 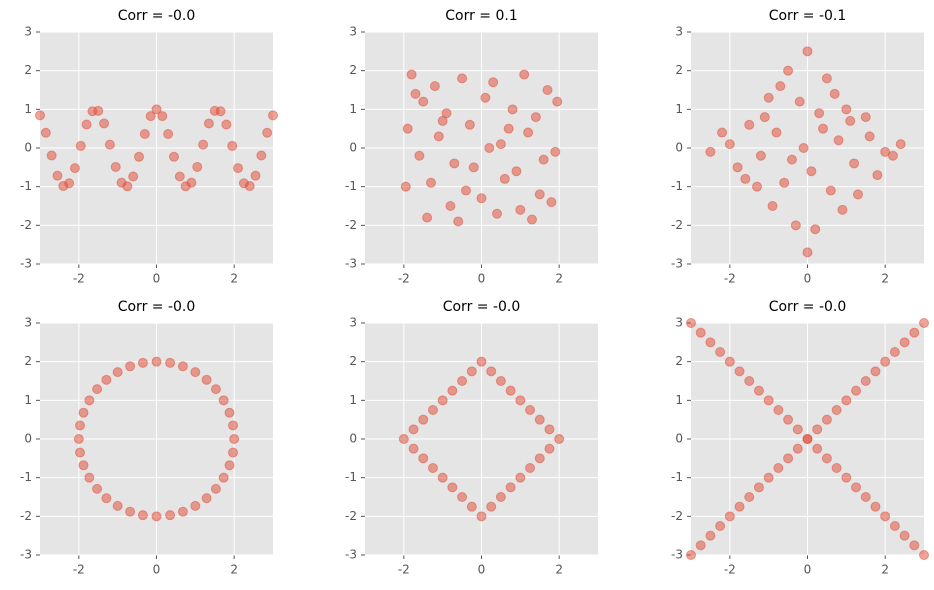 I want to click on y-tick-label: -3, so click(x=26, y=555).